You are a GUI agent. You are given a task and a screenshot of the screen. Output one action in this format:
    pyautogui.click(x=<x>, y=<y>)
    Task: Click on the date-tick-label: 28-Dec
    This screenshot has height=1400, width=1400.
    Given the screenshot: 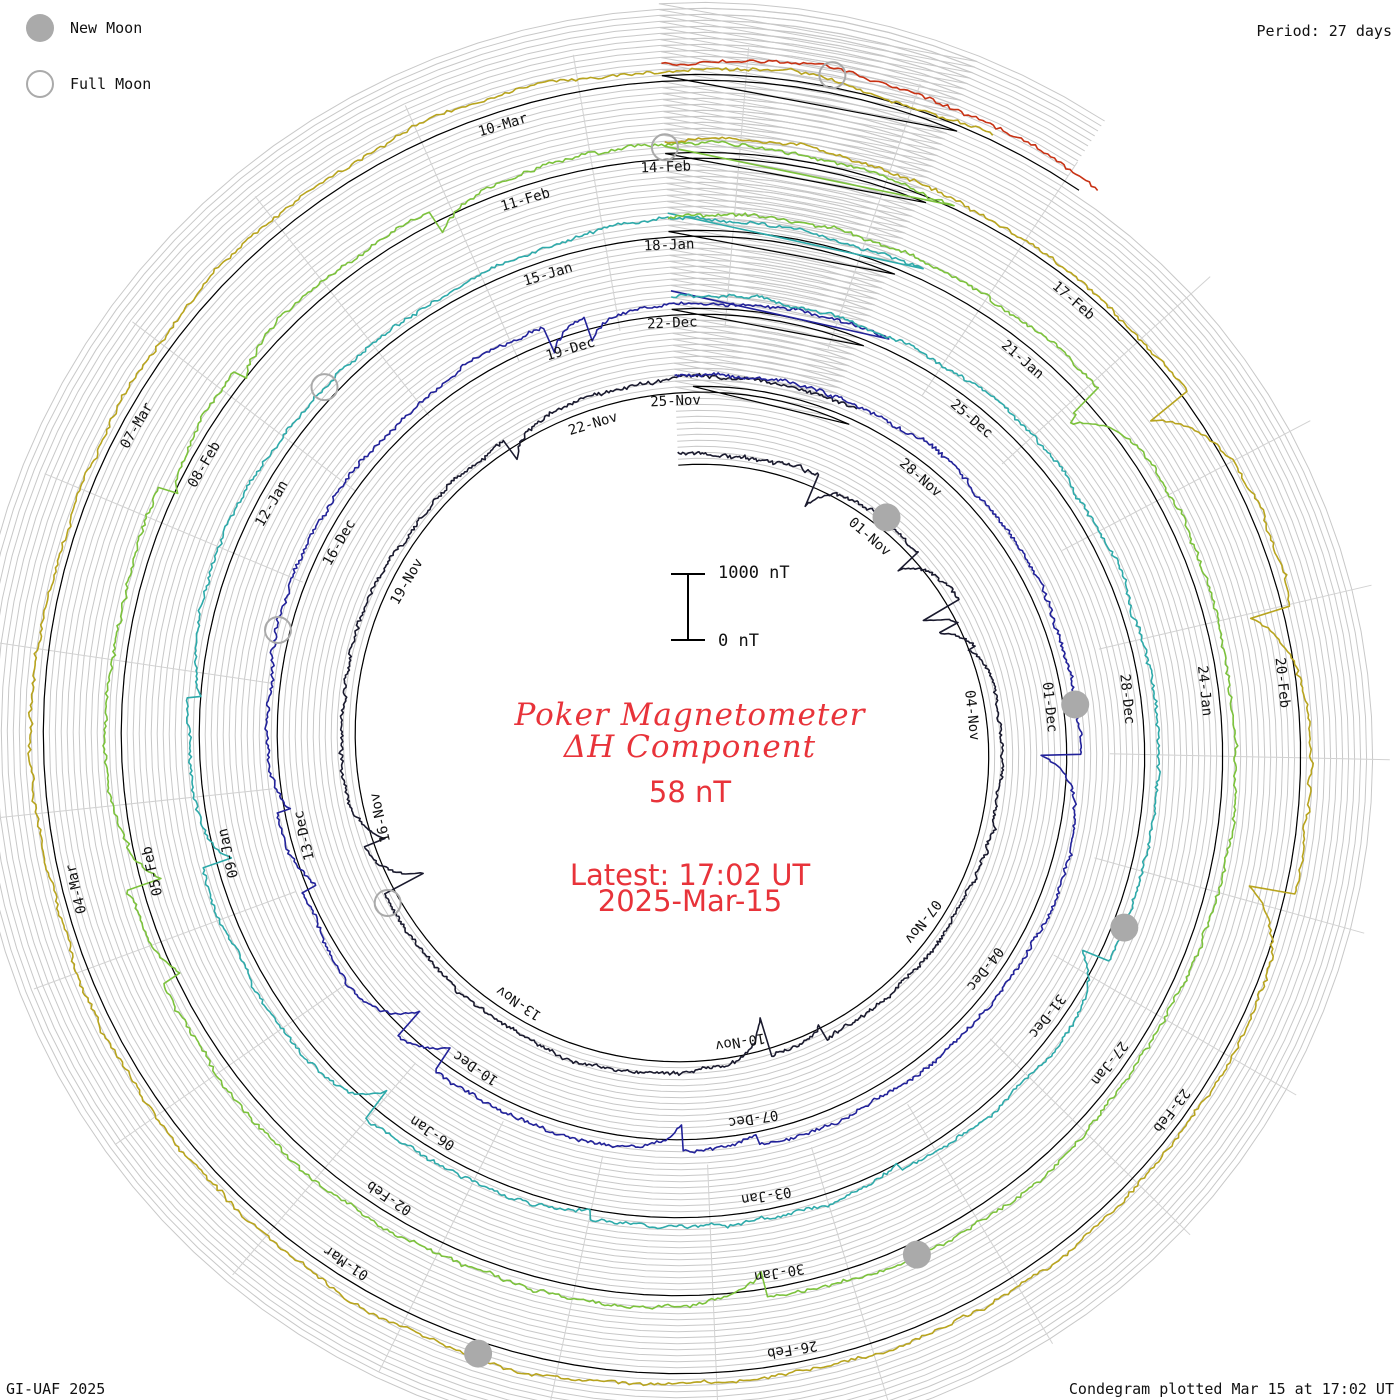 What is the action you would take?
    pyautogui.click(x=1126, y=699)
    